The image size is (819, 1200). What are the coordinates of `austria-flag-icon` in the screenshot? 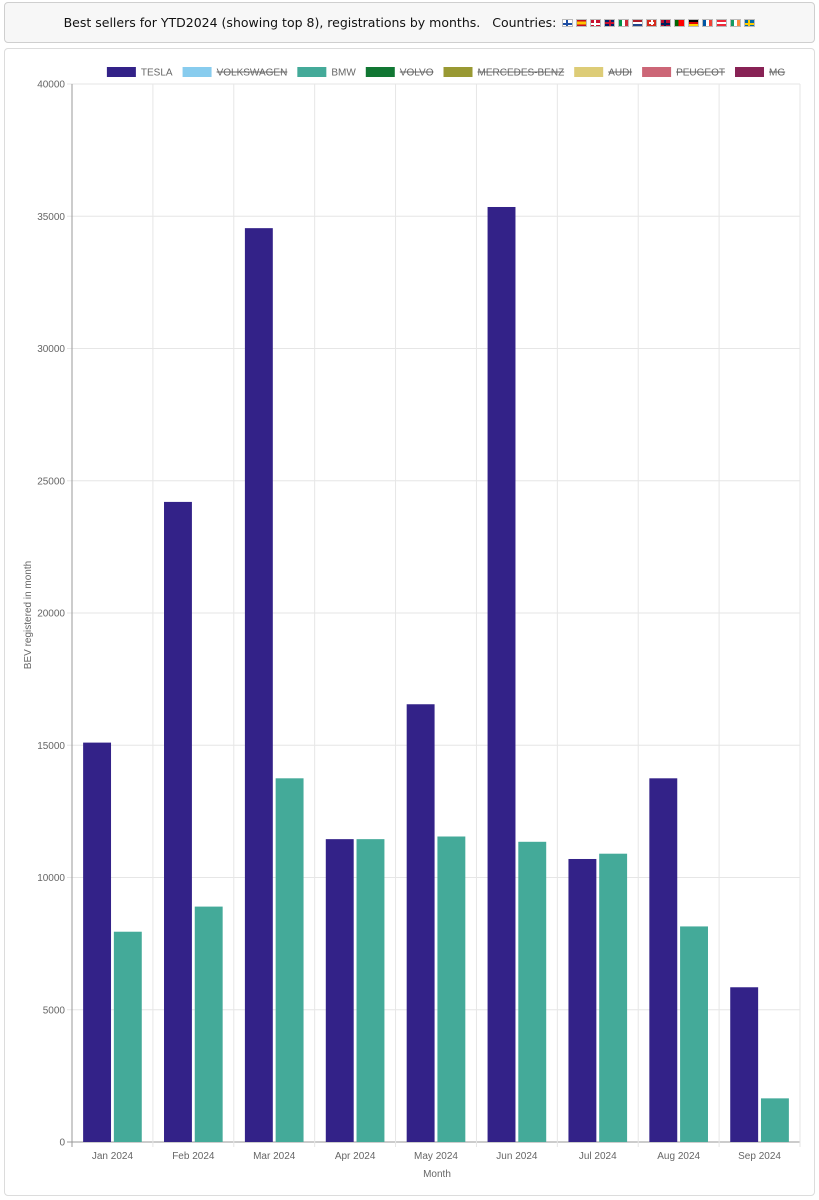 It's located at (722, 22).